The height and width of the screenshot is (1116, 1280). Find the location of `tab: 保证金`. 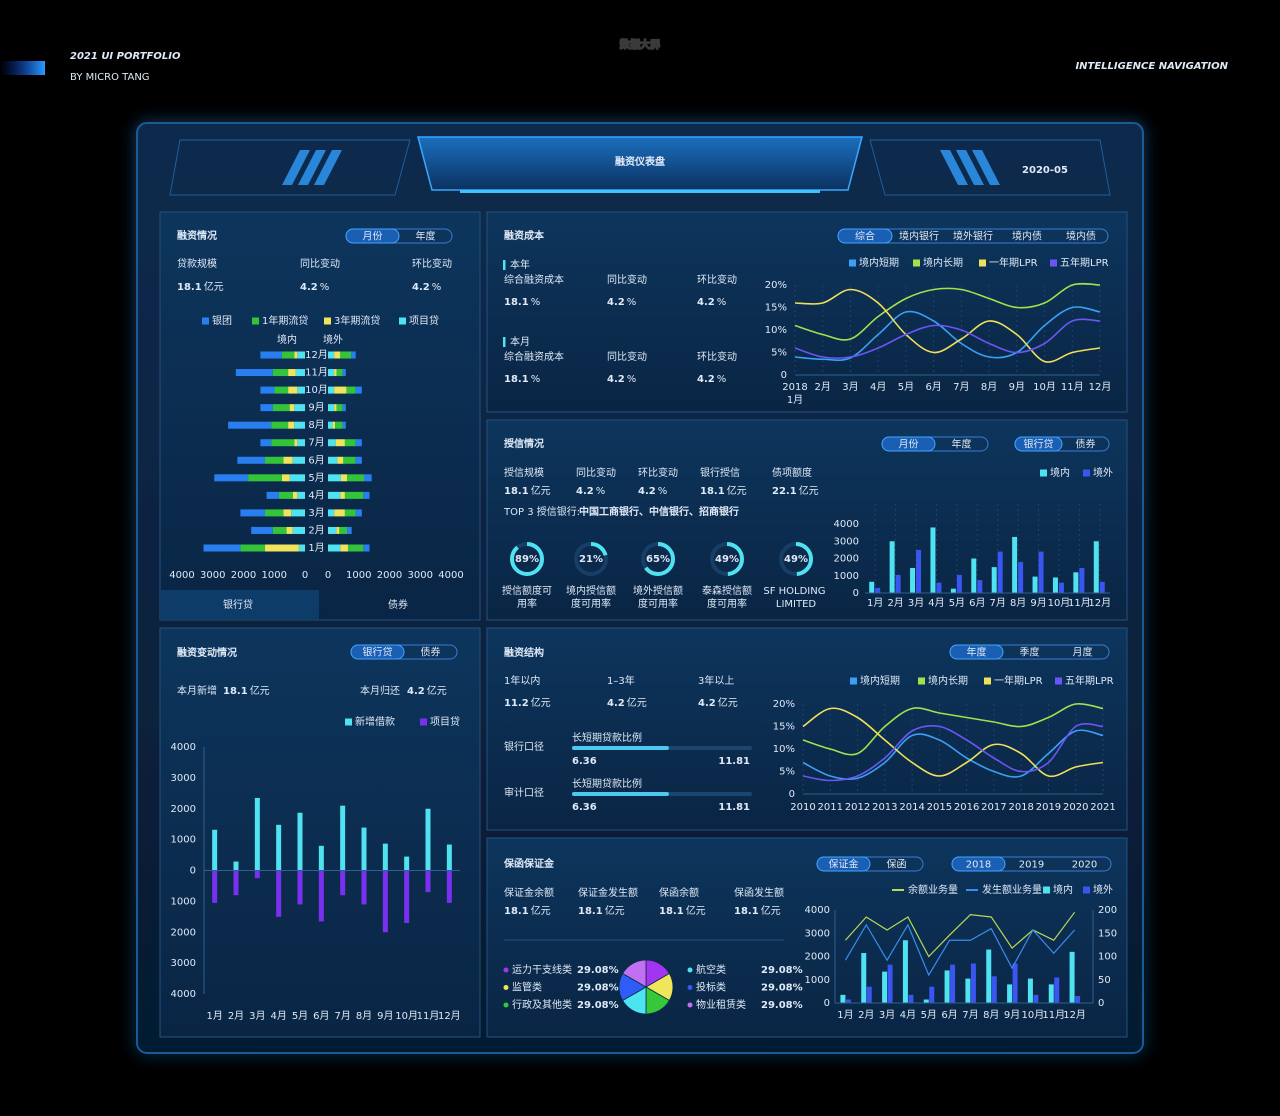

tab: 保证金 is located at coordinates (843, 864).